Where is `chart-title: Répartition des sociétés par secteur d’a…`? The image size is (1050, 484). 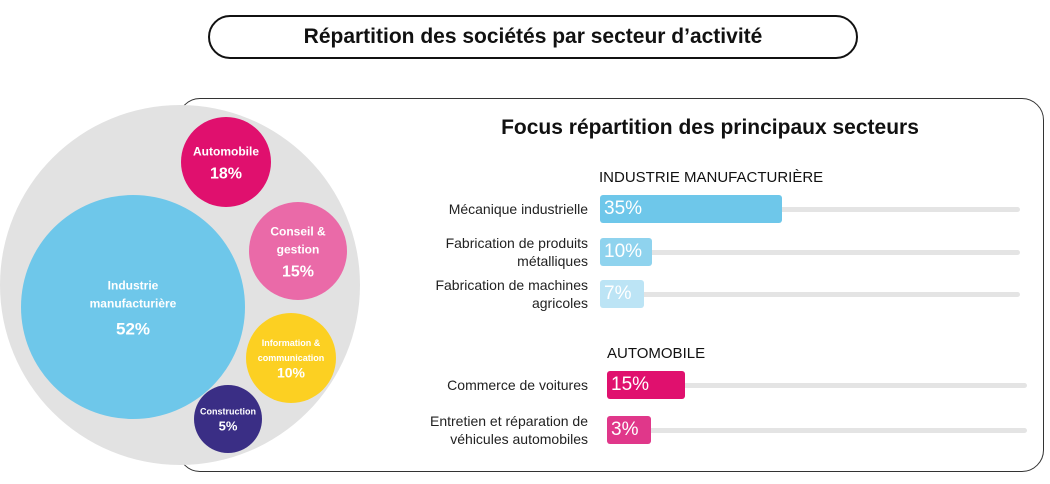 chart-title: Répartition des sociétés par secteur d’a… is located at coordinates (533, 37).